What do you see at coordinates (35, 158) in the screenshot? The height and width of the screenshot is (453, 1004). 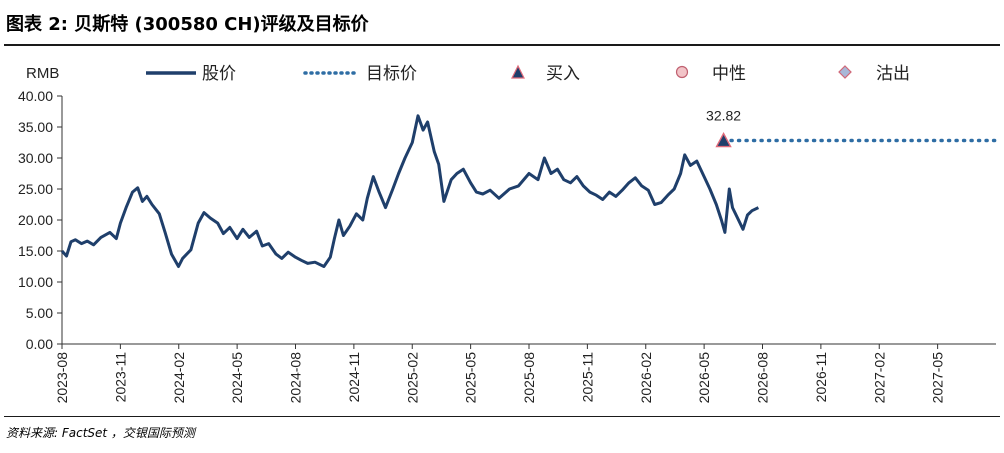 I see `y-tick-label: 30.00` at bounding box center [35, 158].